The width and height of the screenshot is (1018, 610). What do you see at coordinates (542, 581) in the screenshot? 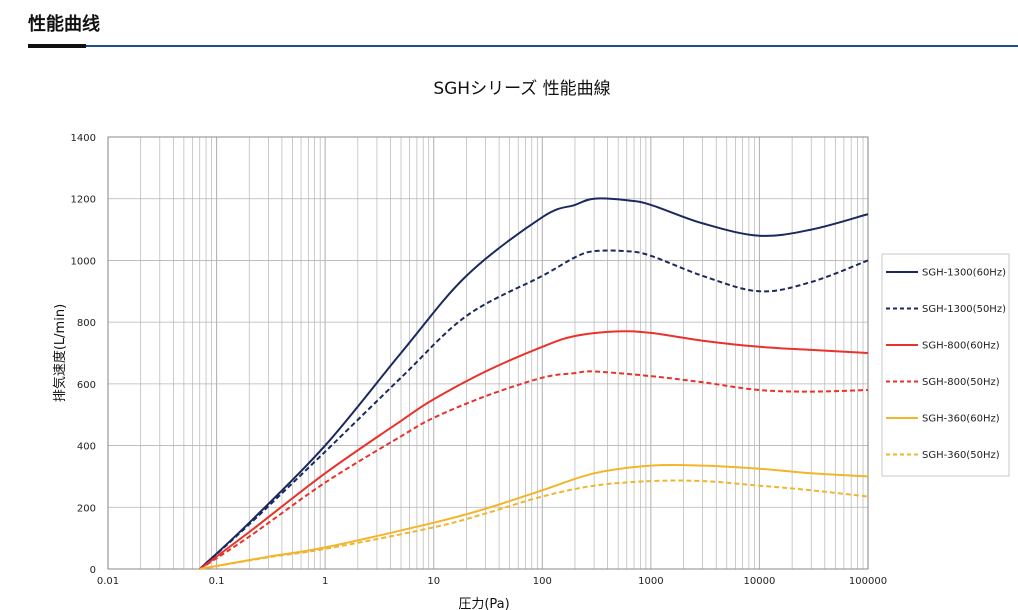
I see `x-tick-label: 100` at bounding box center [542, 581].